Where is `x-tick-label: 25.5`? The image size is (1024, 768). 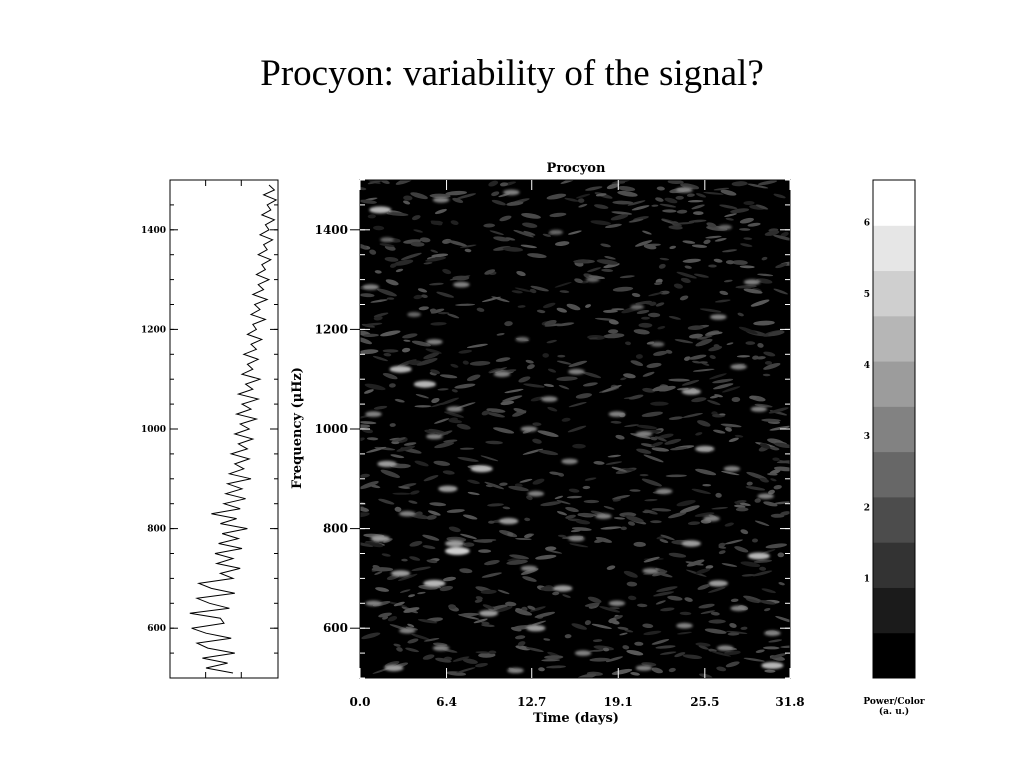
x-tick-label: 25.5 is located at coordinates (704, 702).